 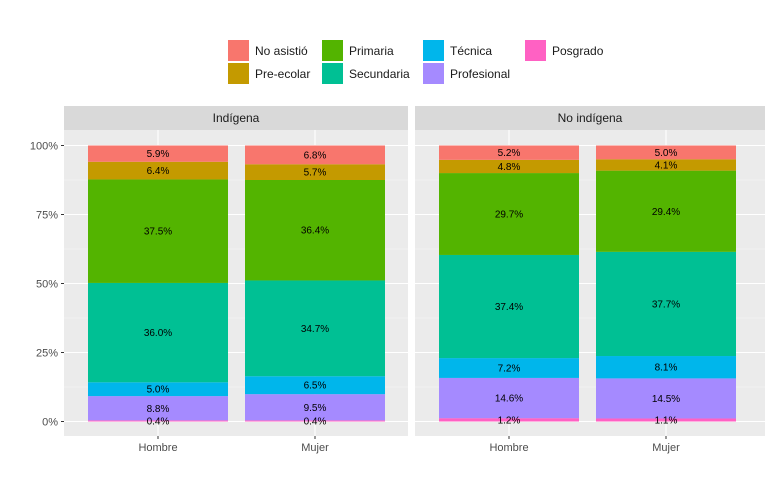 I want to click on legend-label-posgrado: Posgrado, so click(x=578, y=51).